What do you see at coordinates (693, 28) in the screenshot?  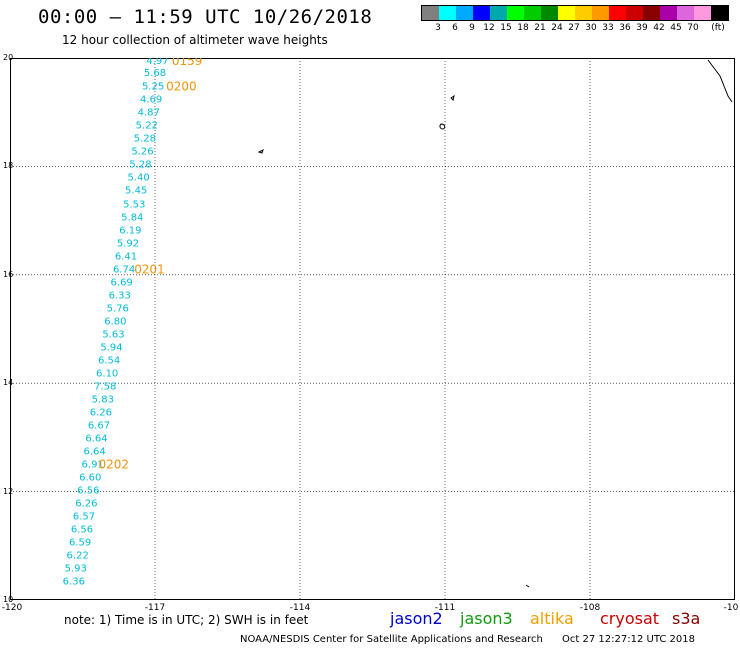 I see `legend-label: 70` at bounding box center [693, 28].